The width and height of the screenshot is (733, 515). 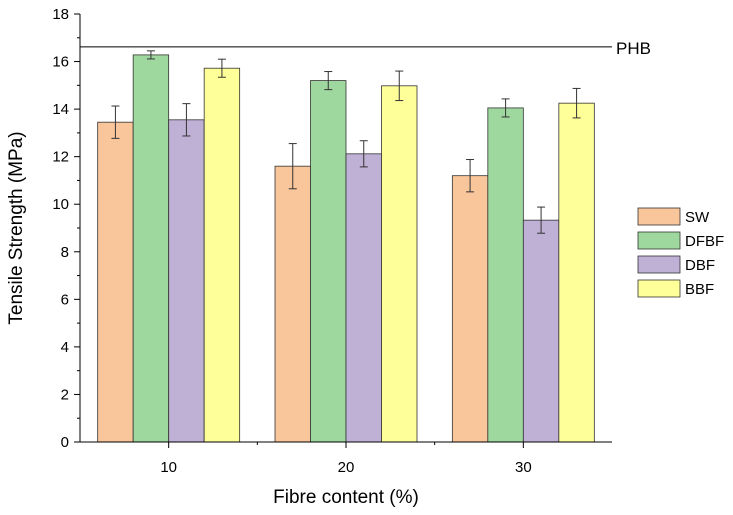 What do you see at coordinates (699, 289) in the screenshot?
I see `legend-label-bbf: BBF` at bounding box center [699, 289].